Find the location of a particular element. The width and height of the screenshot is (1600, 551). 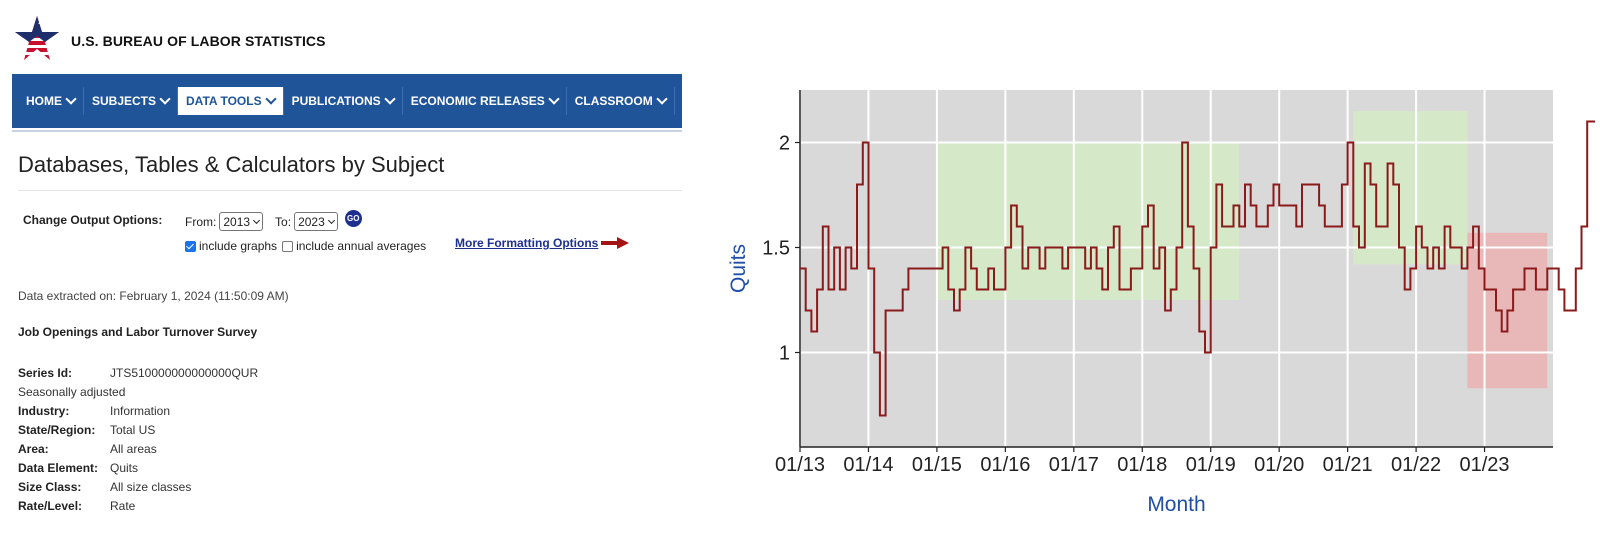

title-divider is located at coordinates (350, 190).